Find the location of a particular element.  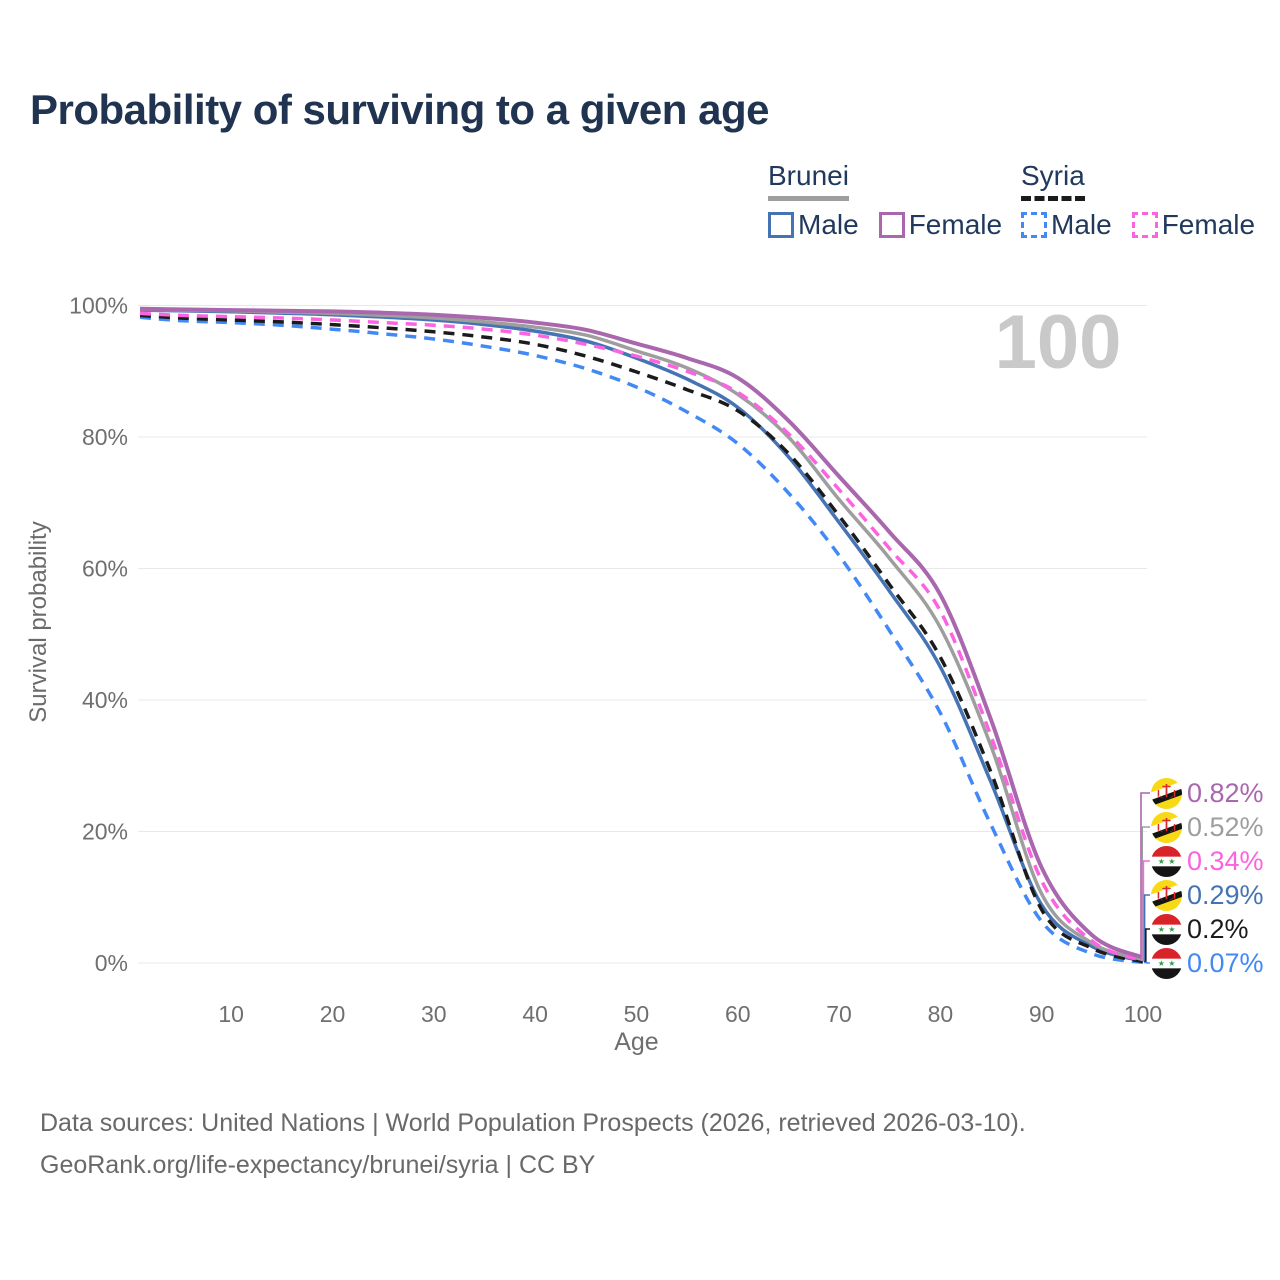

syria-male-swatch is located at coordinates (1034, 225).